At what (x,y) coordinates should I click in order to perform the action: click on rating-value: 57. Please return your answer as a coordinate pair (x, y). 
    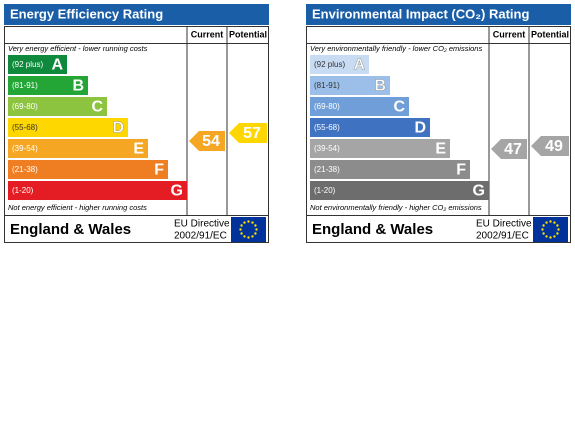
    Looking at the image, I should click on (252, 133).